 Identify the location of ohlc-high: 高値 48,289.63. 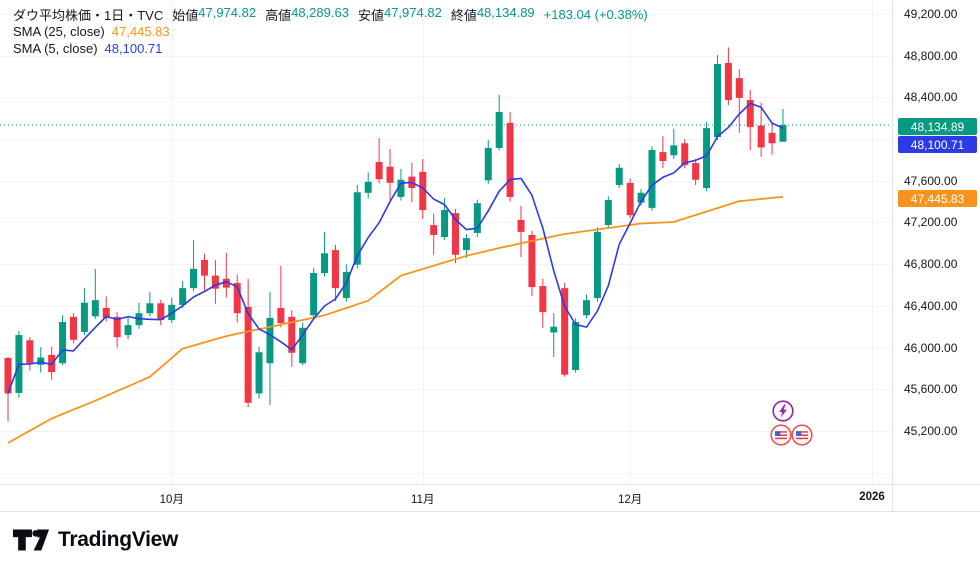
(307, 14).